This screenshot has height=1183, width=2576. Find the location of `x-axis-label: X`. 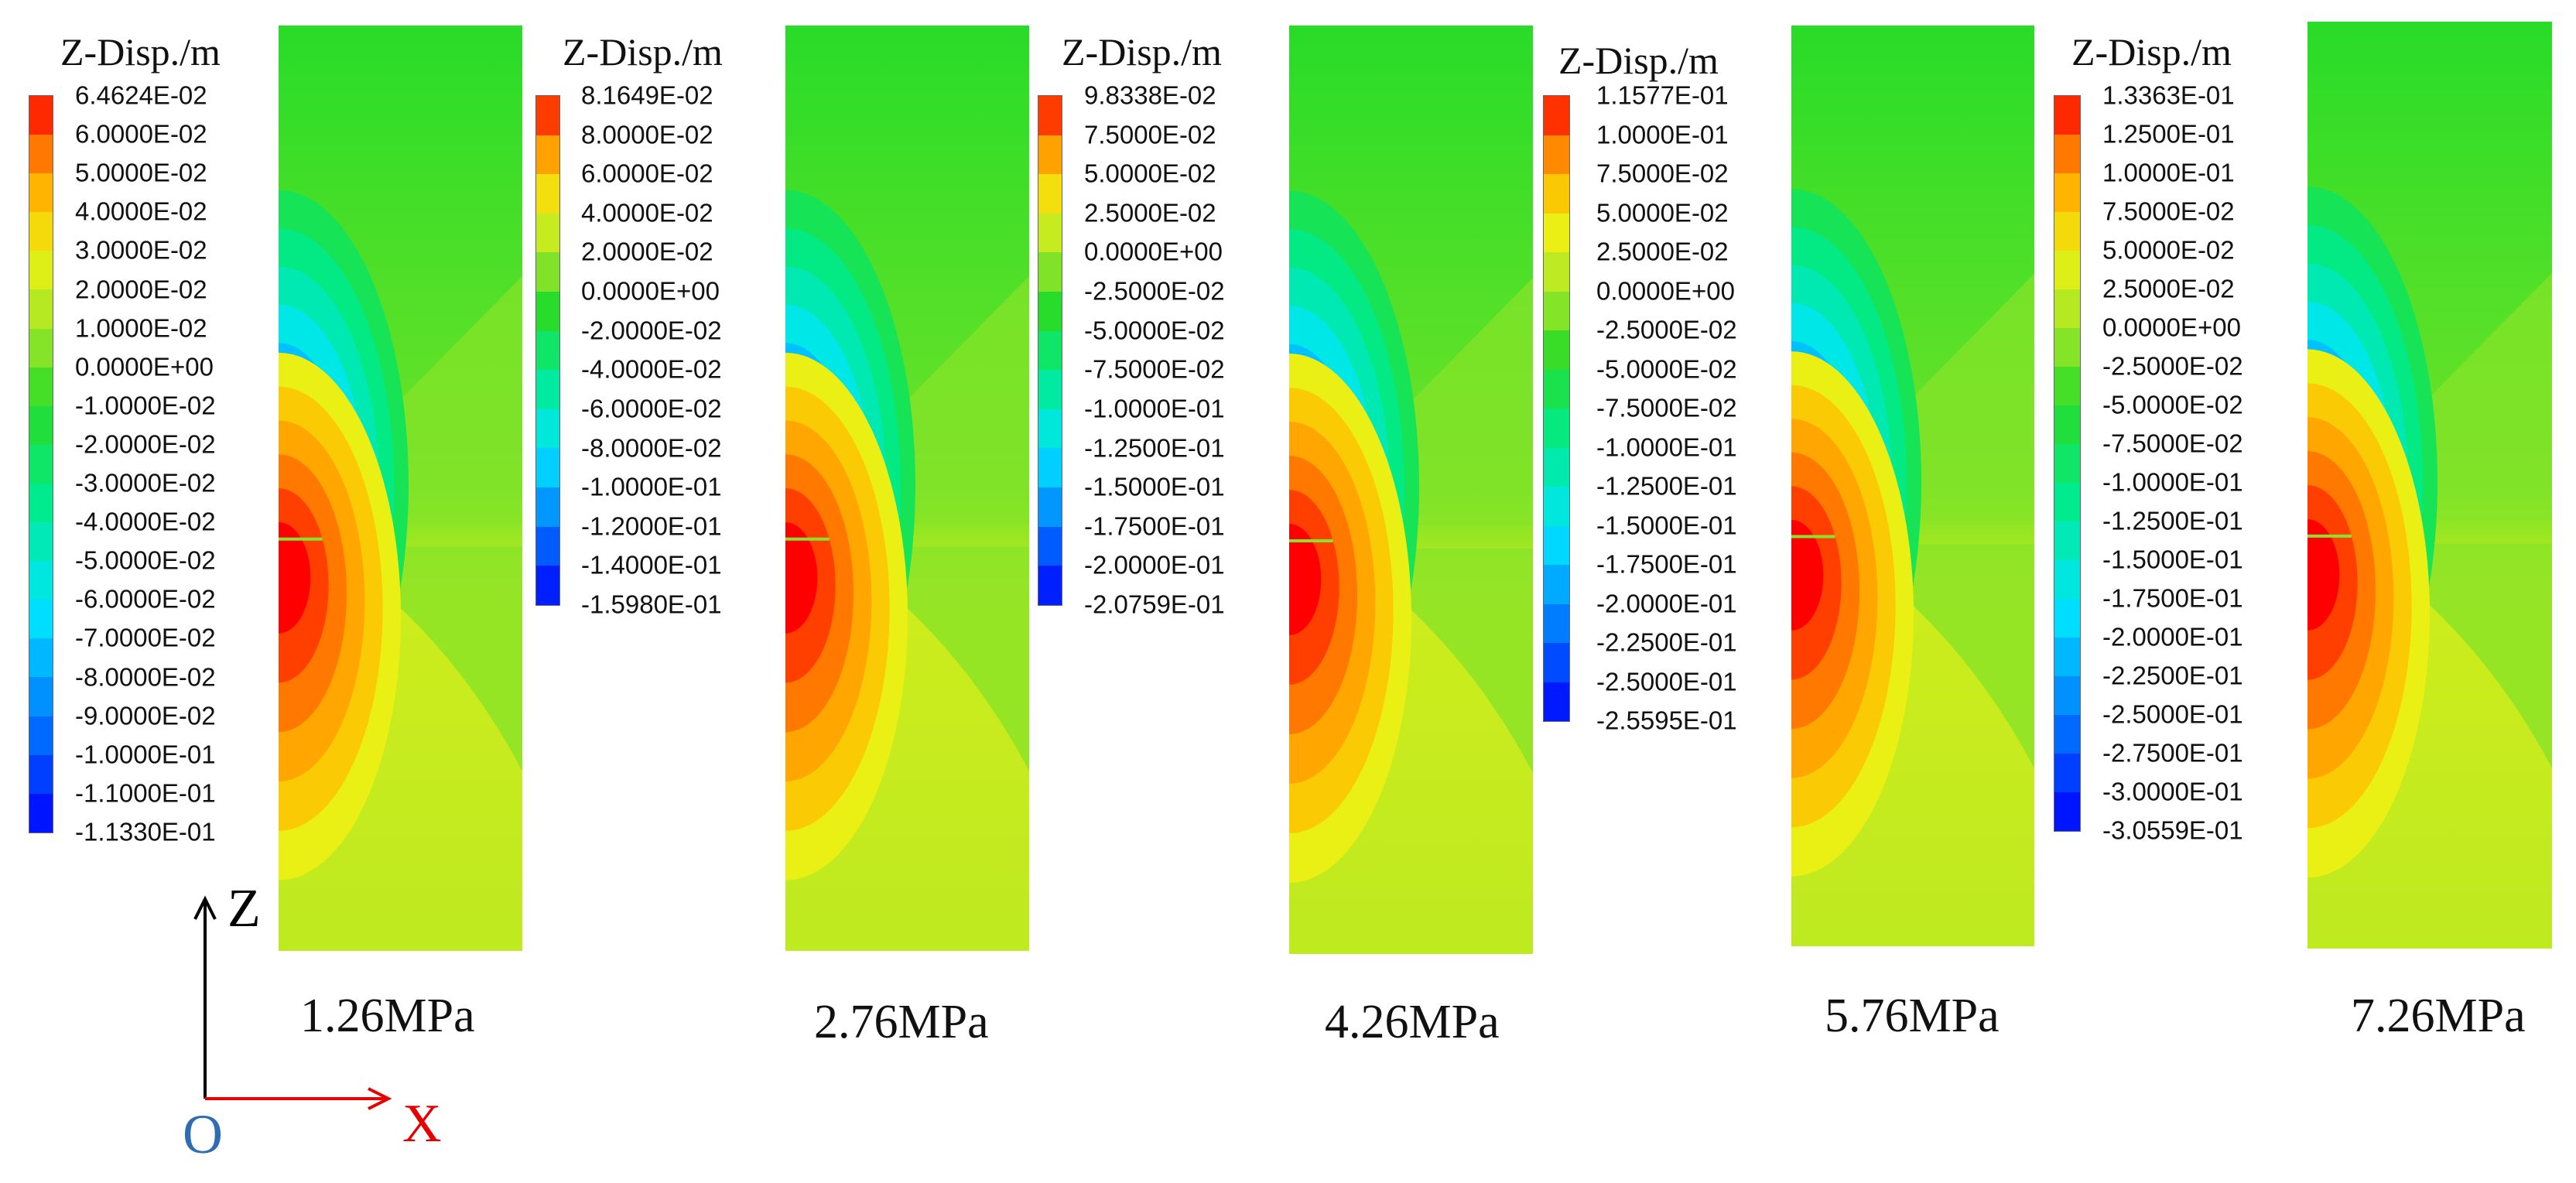

x-axis-label: X is located at coordinates (422, 1124).